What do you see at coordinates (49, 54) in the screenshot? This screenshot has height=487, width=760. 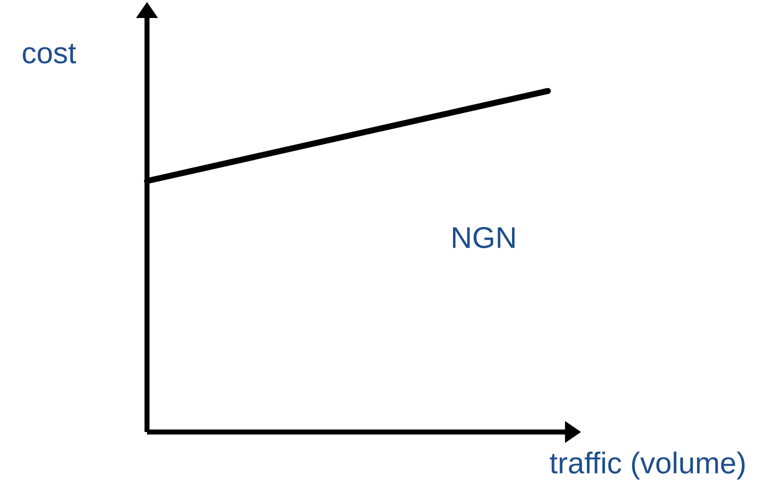 I see `y-axis-title: cost` at bounding box center [49, 54].